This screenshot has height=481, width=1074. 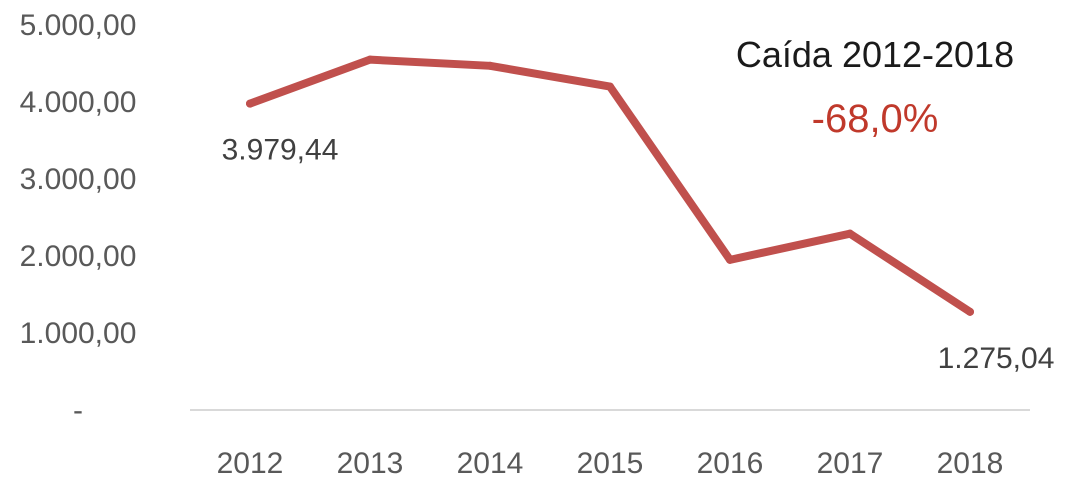 I want to click on x-tick-label: 2018, so click(x=970, y=463).